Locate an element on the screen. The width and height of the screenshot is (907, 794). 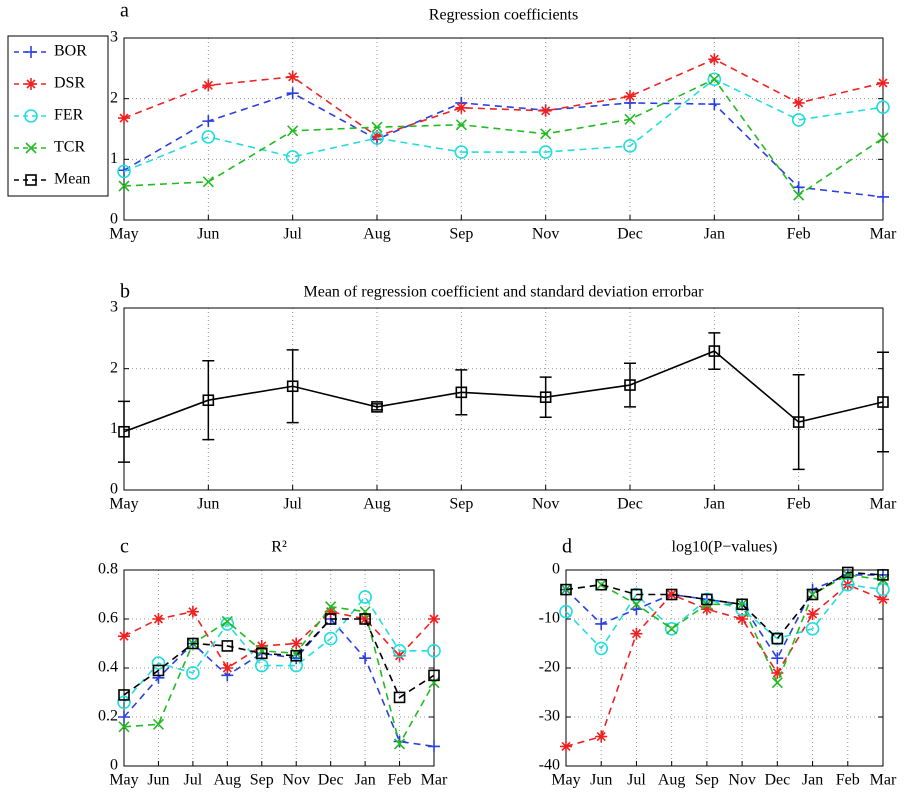
panel-label: a is located at coordinates (124, 11).